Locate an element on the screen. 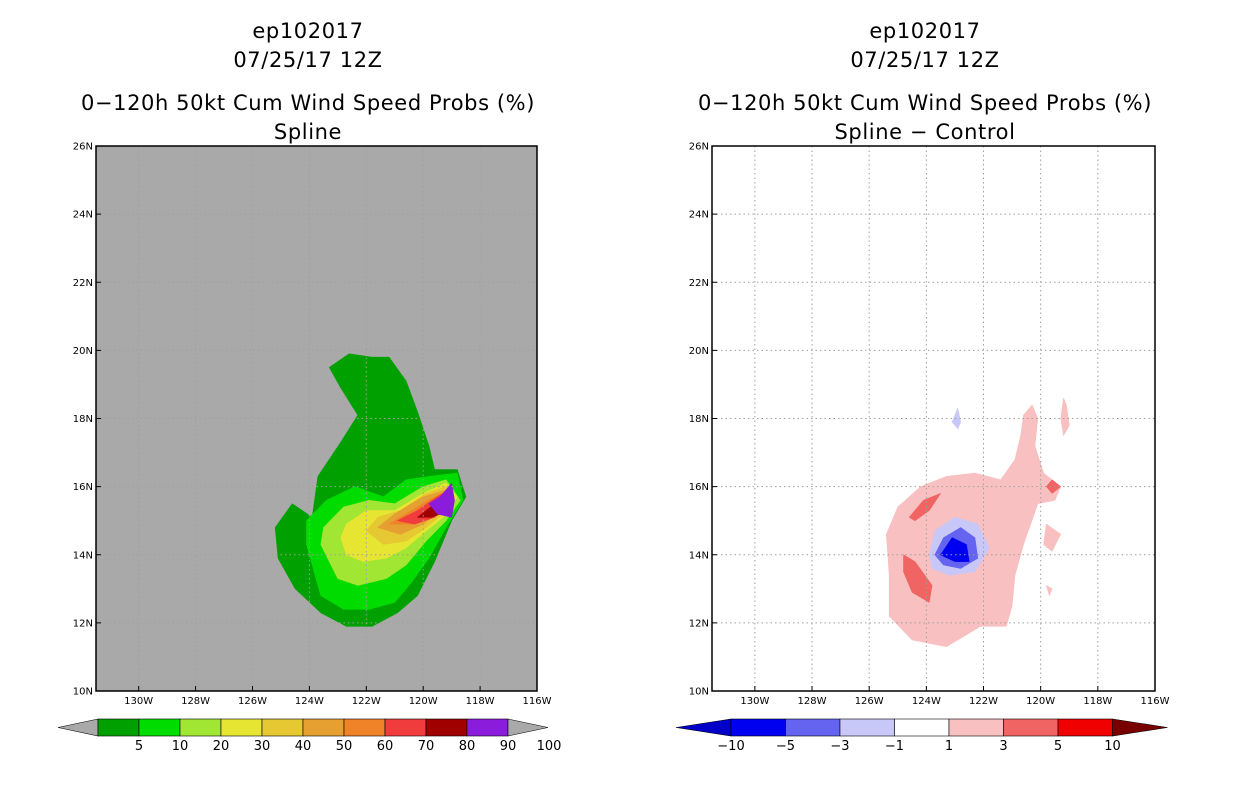  colorbar: −10 −5 −3 −1 1 3 5 10 is located at coordinates (921, 736).